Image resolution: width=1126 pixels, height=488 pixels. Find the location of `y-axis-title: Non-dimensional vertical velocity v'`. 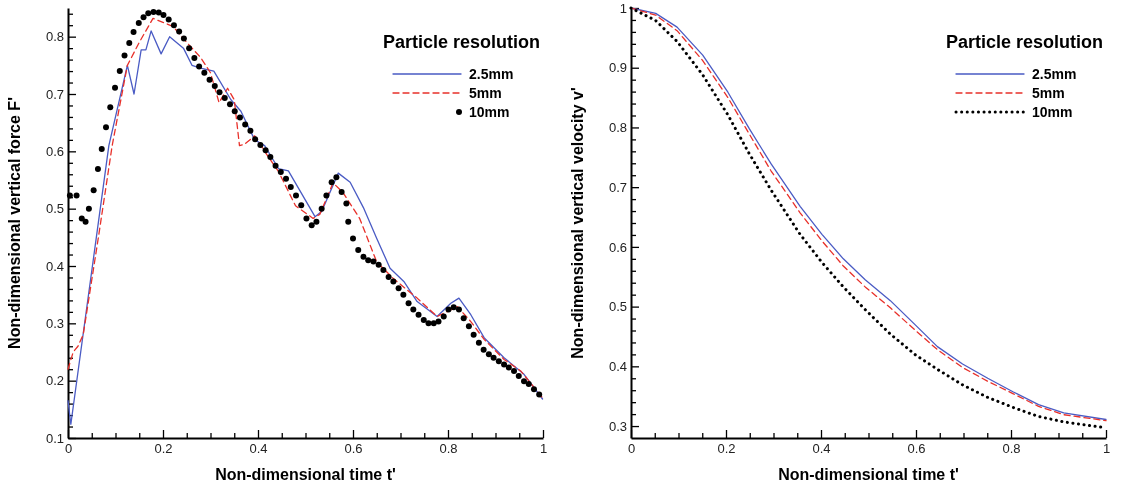

y-axis-title: Non-dimensional vertical velocity v' is located at coordinates (577, 223).